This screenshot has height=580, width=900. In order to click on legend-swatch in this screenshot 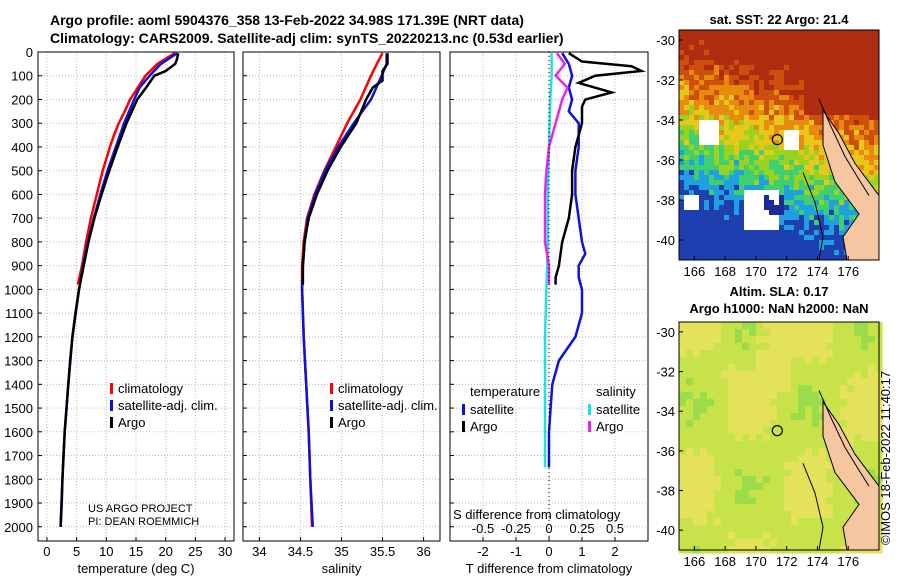, I will do `click(589, 409)`.